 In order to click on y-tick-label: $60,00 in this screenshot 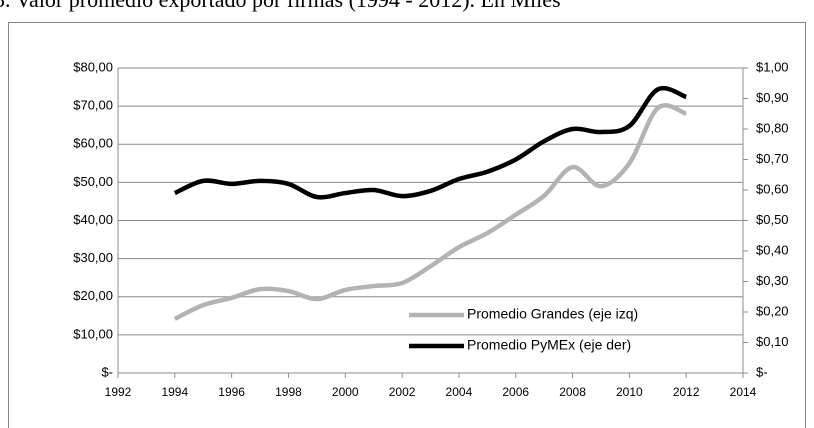, I will do `click(93, 143)`.